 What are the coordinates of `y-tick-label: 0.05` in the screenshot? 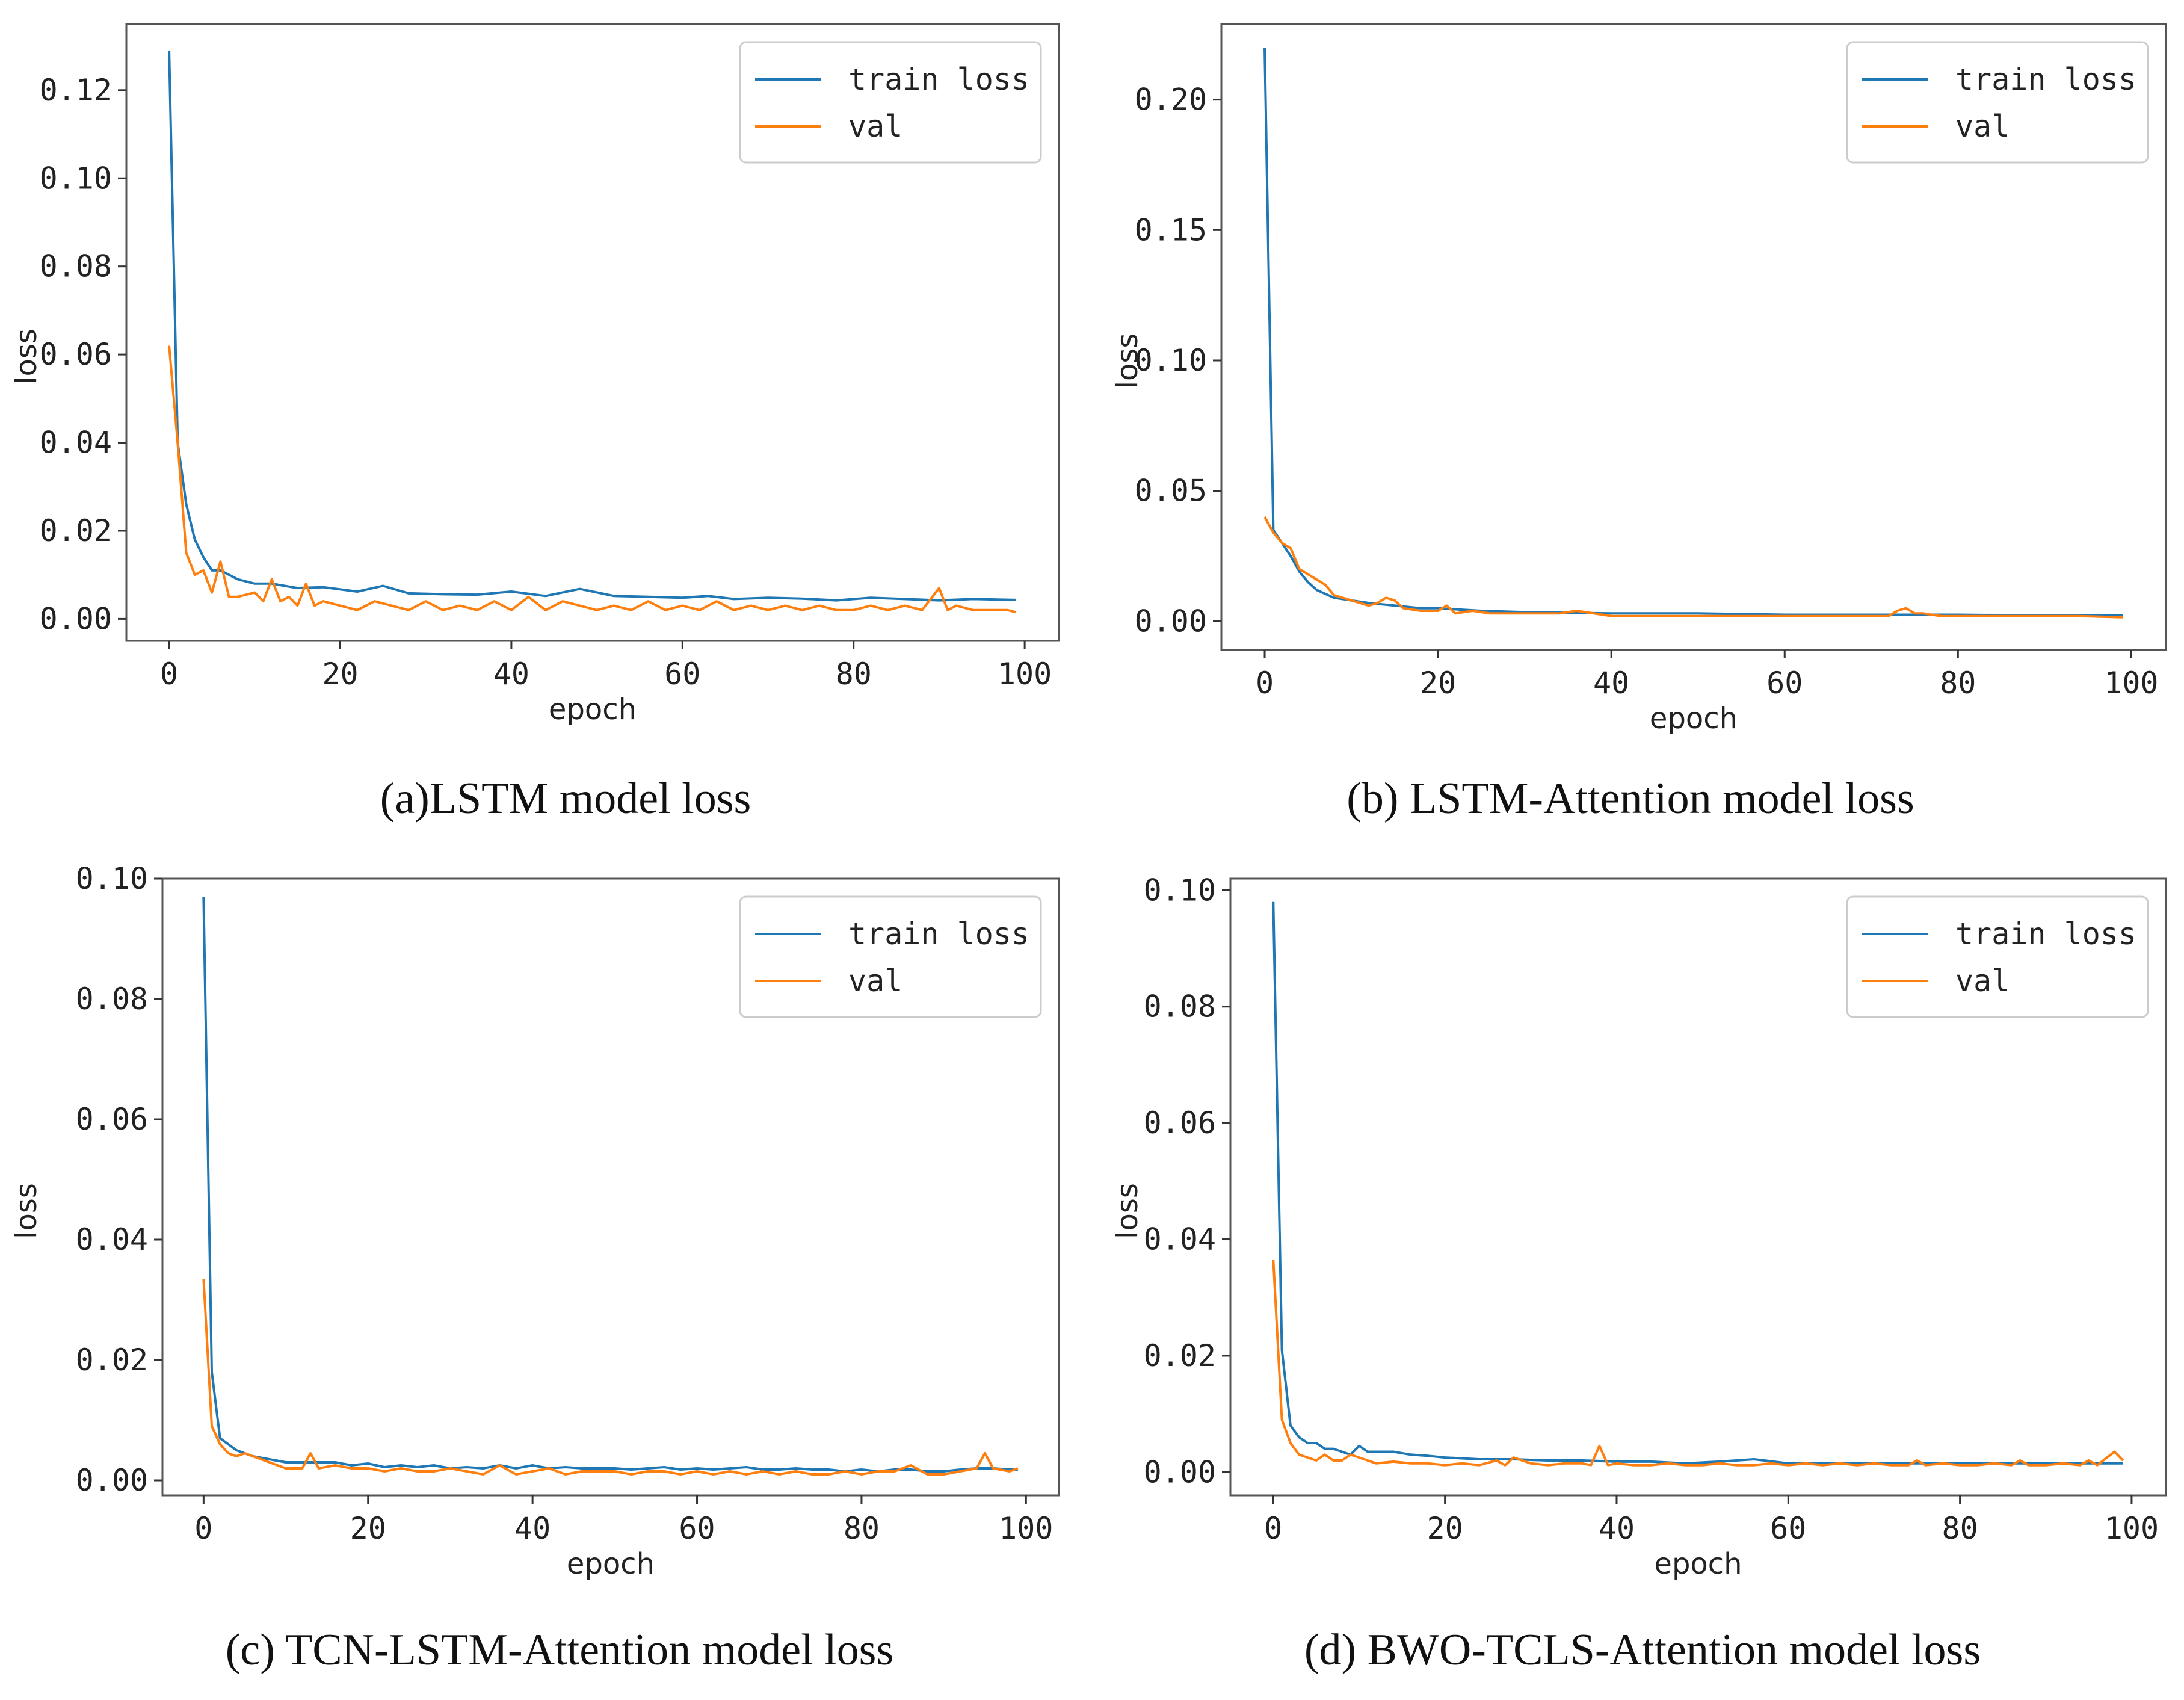 It's located at (1171, 491).